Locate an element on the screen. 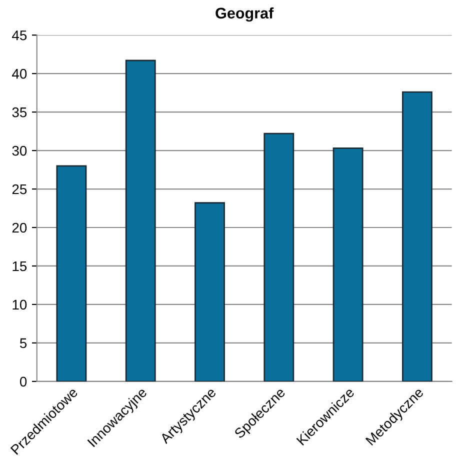 The image size is (461, 468). y-tick-label: 40 is located at coordinates (19, 73).